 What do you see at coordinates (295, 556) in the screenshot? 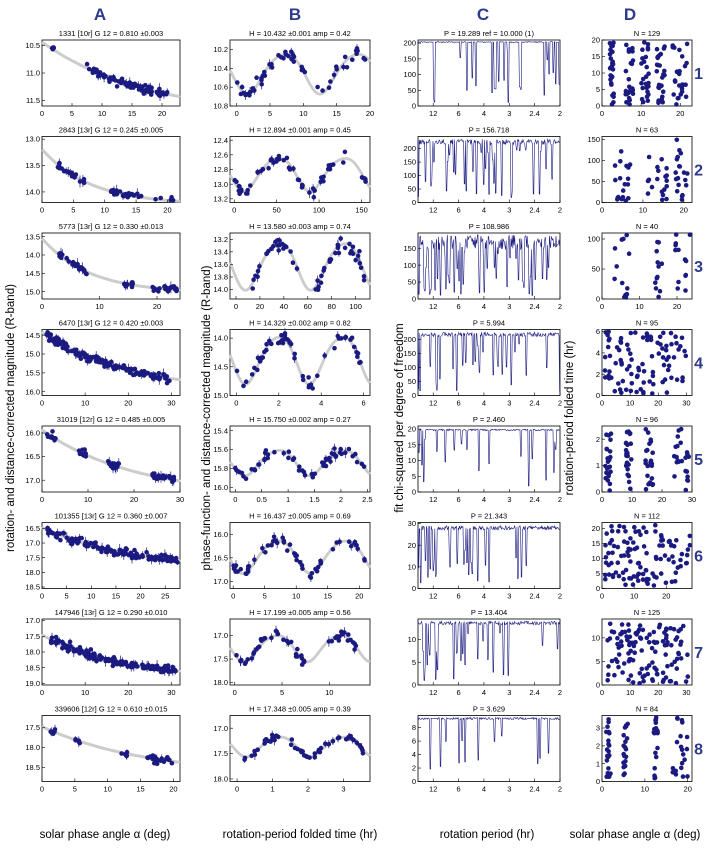
I see `panel-b-row-6-point` at bounding box center [295, 556].